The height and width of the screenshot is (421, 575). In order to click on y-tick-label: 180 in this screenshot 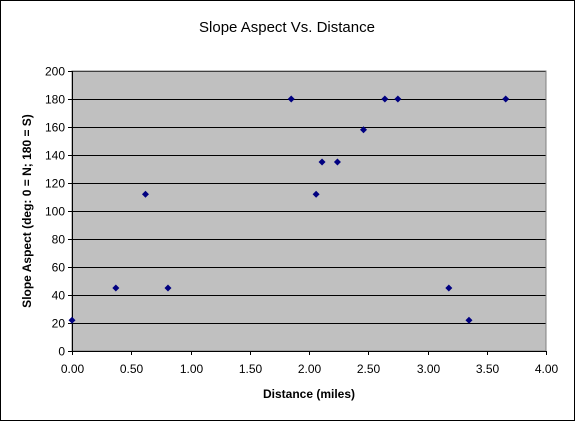, I will do `click(55, 100)`.